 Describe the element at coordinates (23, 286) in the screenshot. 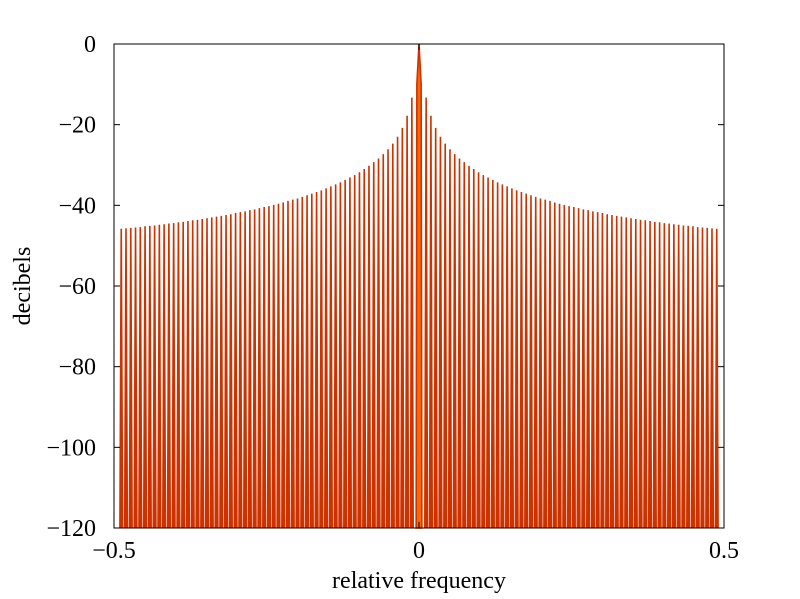

I see `y-axis-label: decibels` at that location.